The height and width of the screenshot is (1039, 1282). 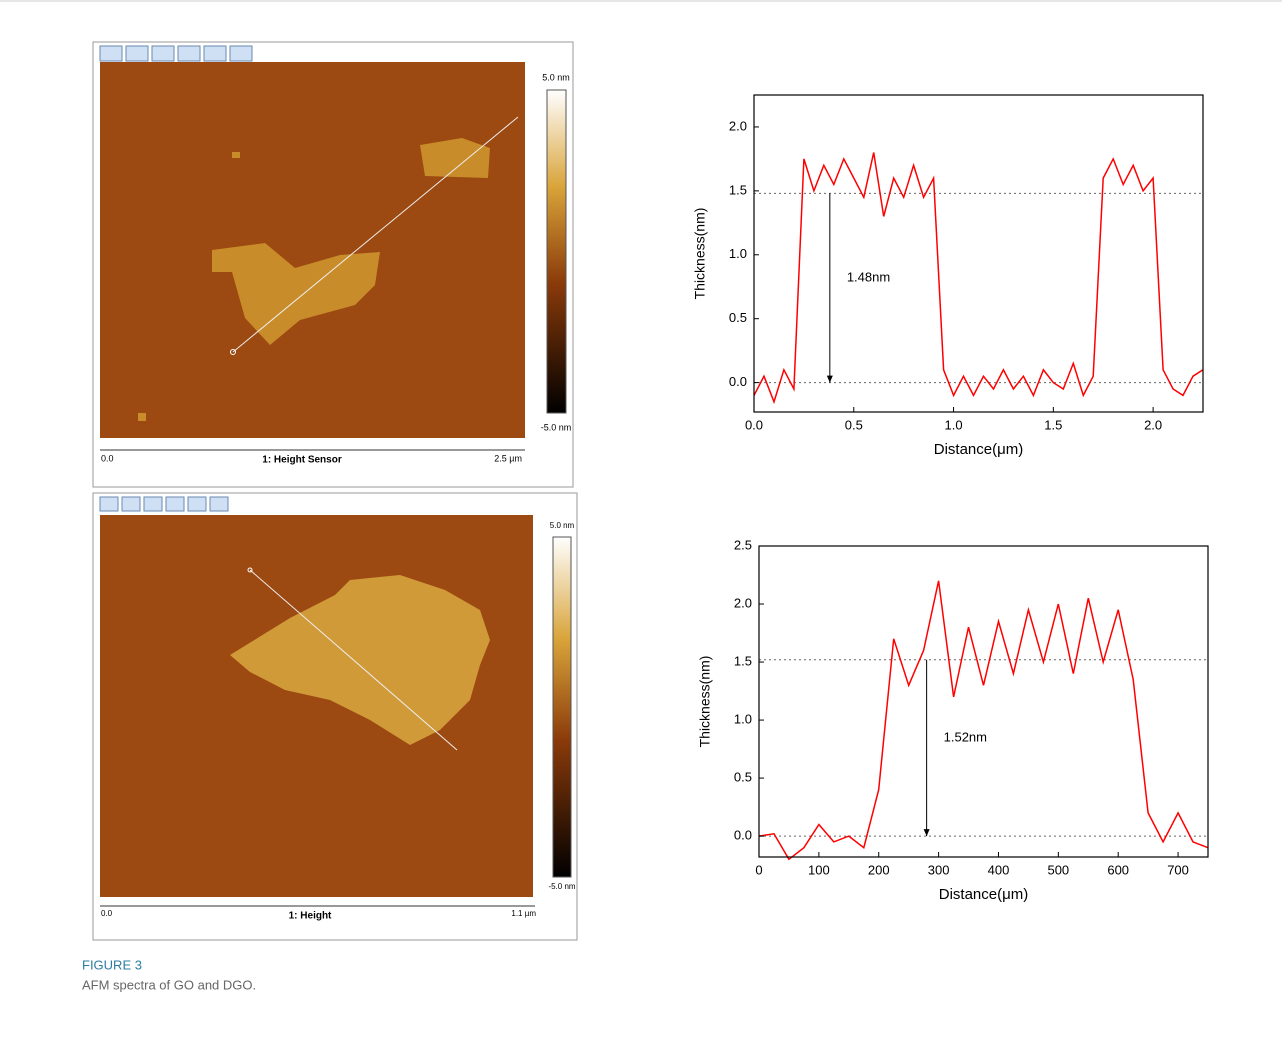 I want to click on x-tick-label: 1.5, so click(x=1053, y=424).